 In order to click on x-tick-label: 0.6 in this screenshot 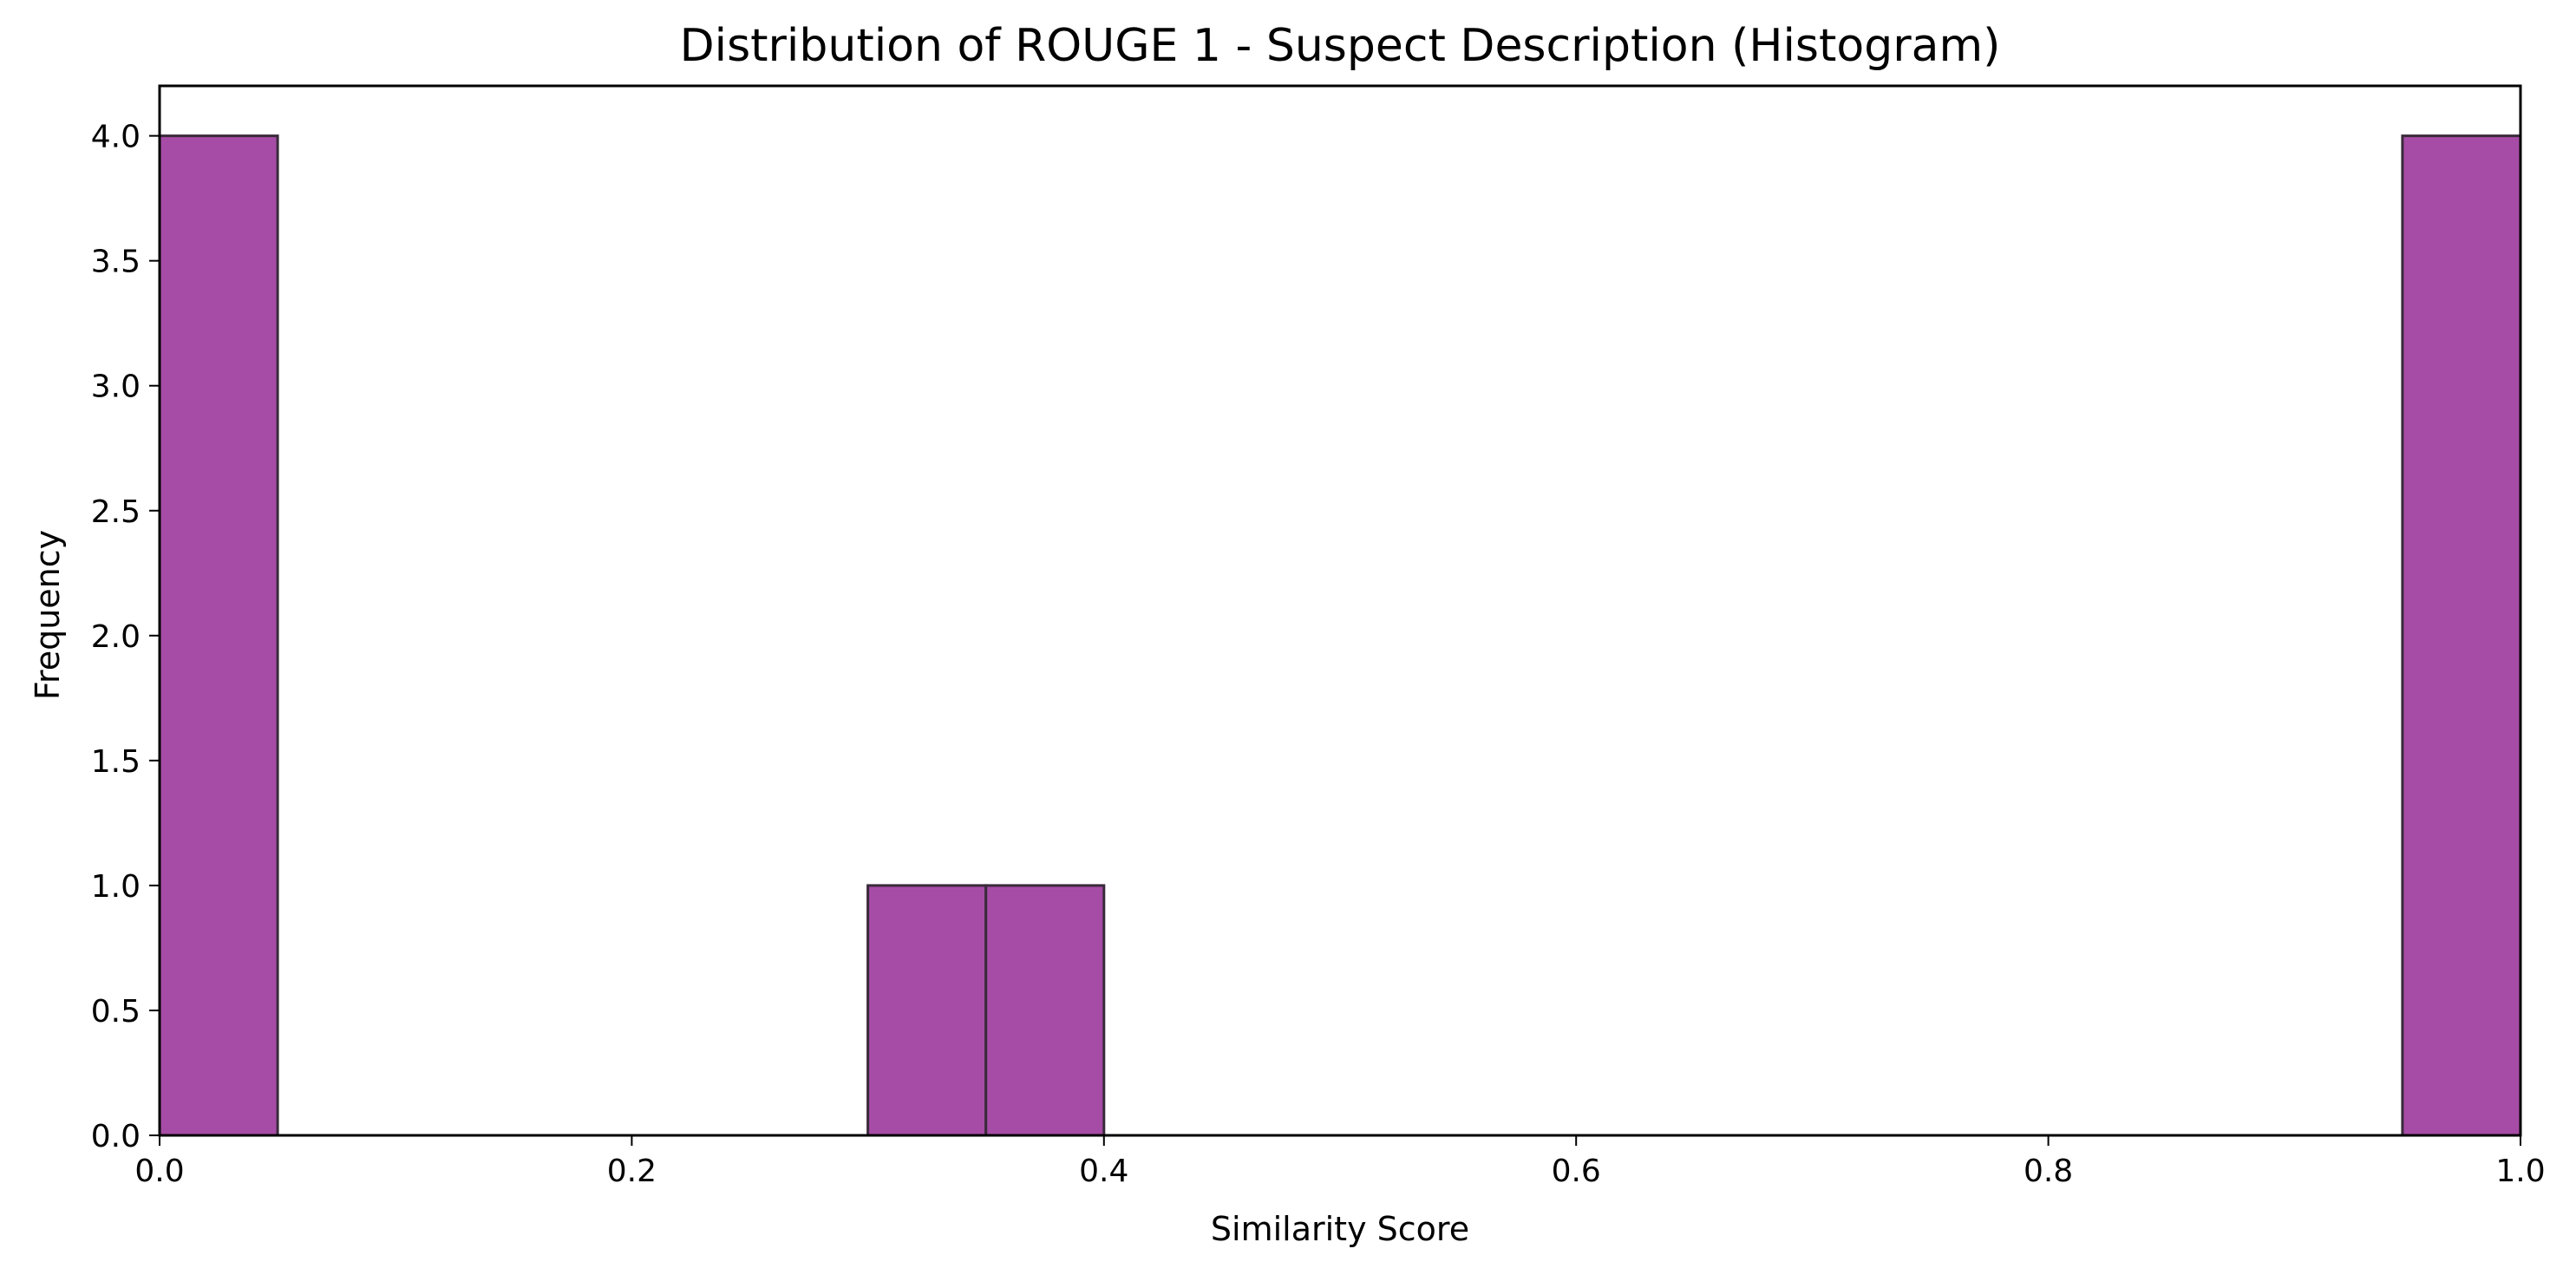, I will do `click(1576, 1171)`.